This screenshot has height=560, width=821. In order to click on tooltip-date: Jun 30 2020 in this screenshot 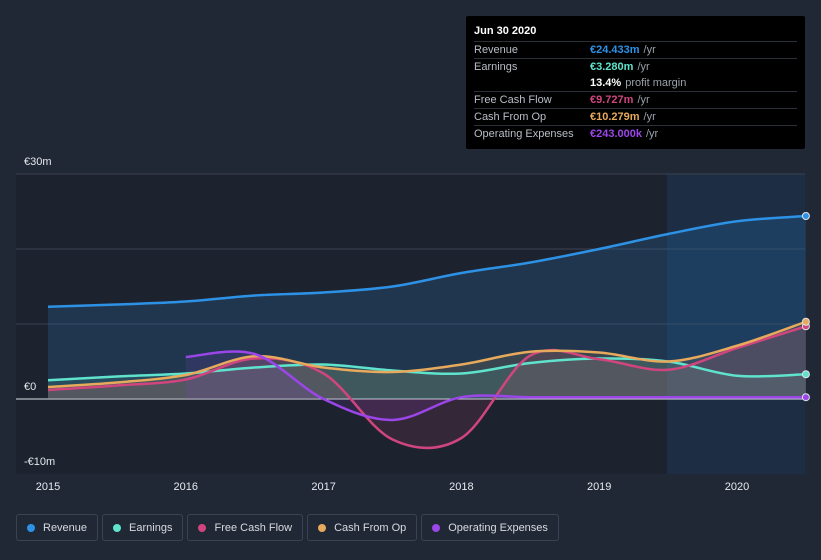, I will do `click(505, 31)`.